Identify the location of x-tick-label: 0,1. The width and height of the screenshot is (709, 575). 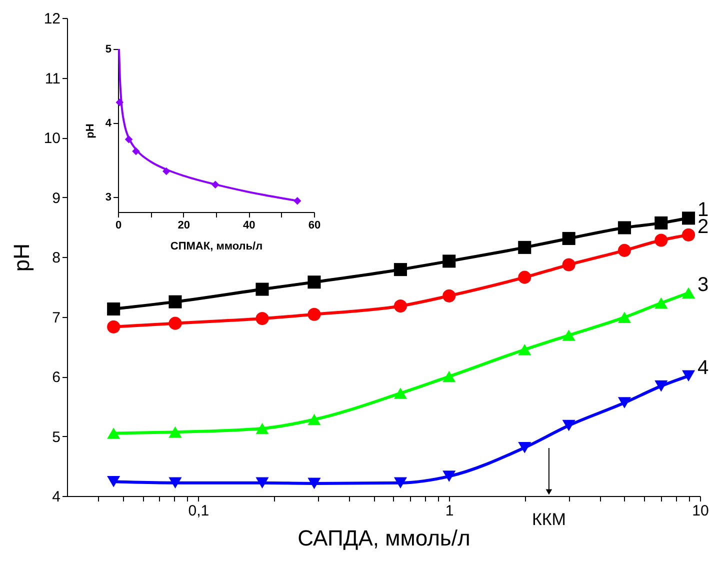
(199, 511).